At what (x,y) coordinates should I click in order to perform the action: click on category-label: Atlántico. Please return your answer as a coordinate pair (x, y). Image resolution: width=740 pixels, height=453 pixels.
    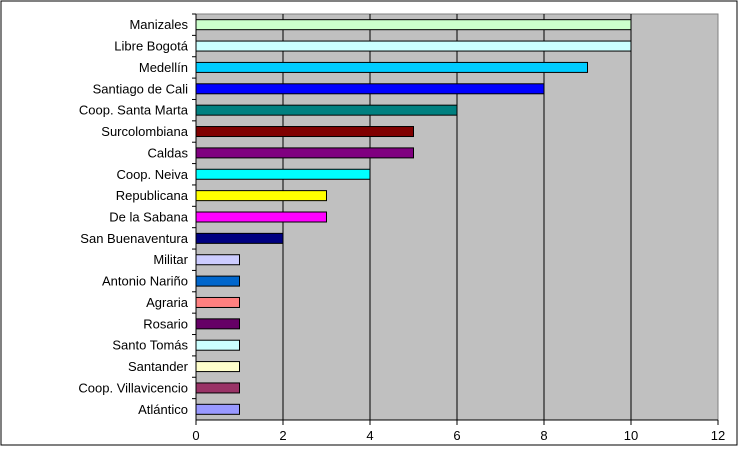
    Looking at the image, I should click on (163, 409).